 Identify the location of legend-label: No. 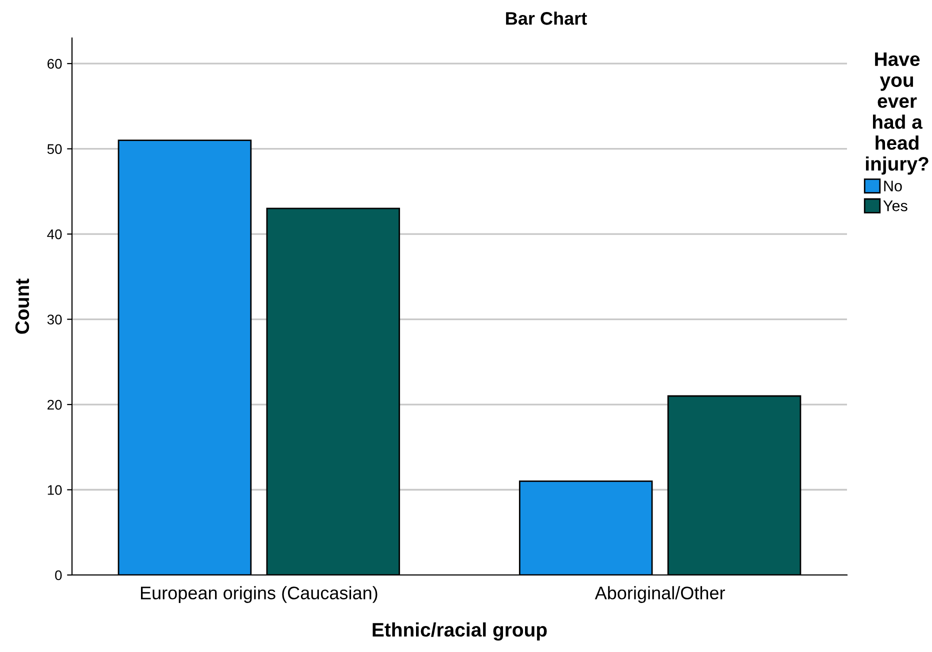
(893, 186).